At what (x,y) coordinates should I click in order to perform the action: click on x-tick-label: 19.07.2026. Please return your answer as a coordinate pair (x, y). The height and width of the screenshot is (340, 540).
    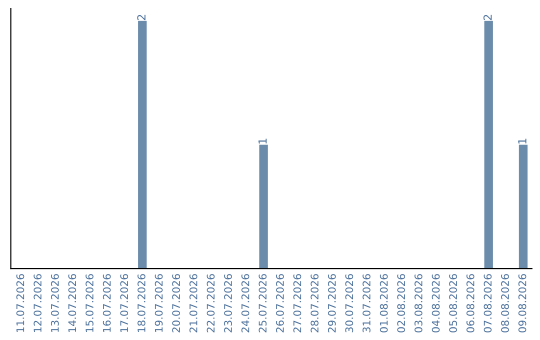
    Looking at the image, I should click on (158, 303).